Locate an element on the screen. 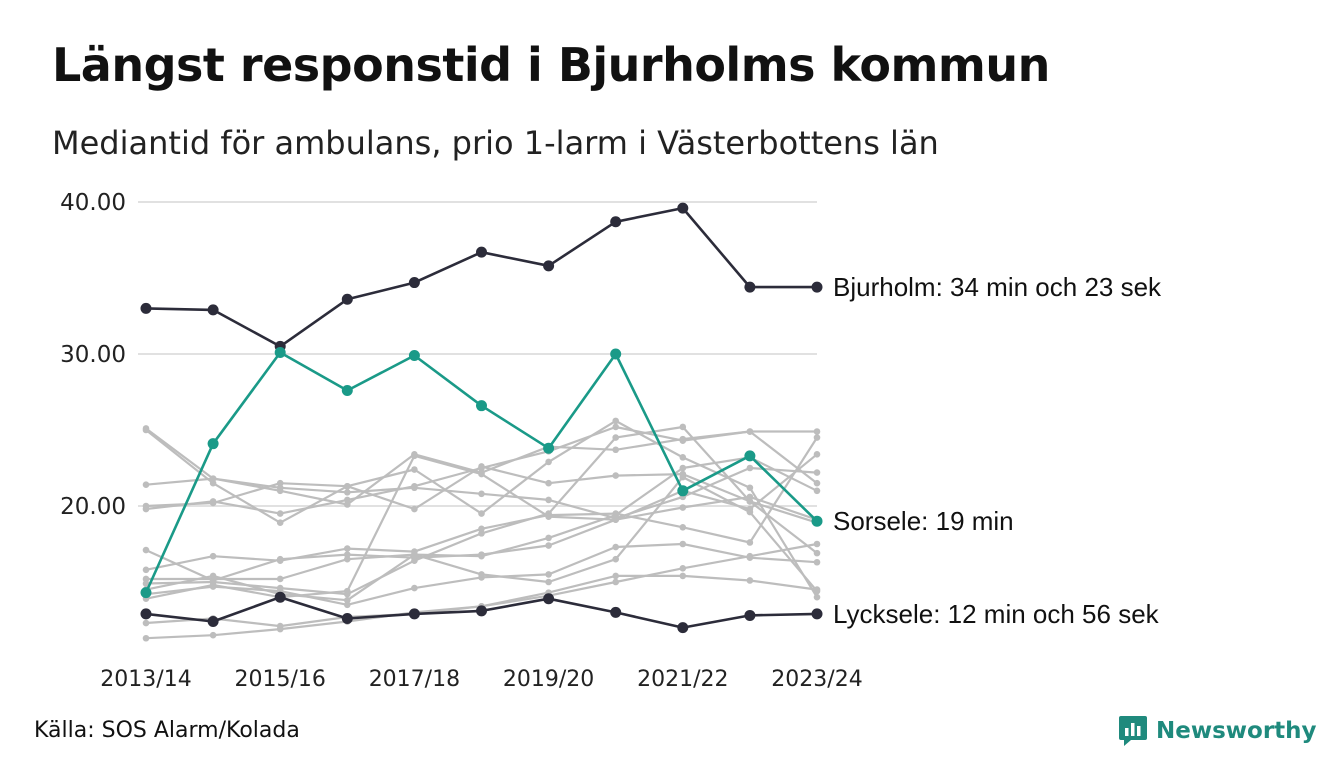  y-tick-label: 20.00 is located at coordinates (93, 507).